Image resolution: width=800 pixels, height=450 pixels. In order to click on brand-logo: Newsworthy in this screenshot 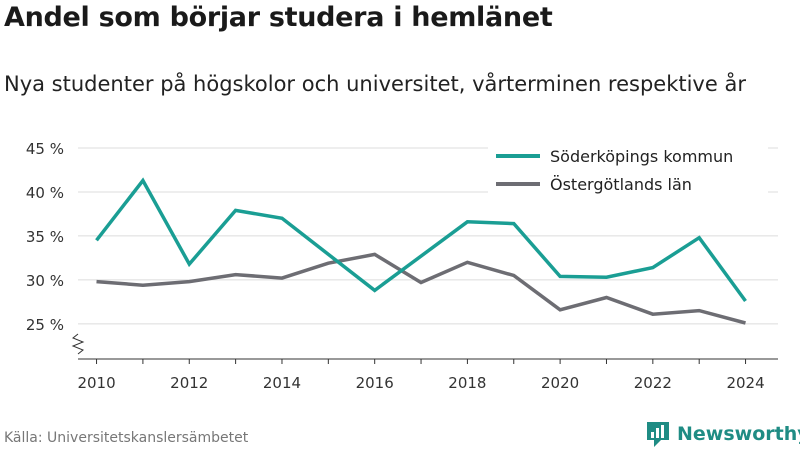, I will do `click(722, 434)`.